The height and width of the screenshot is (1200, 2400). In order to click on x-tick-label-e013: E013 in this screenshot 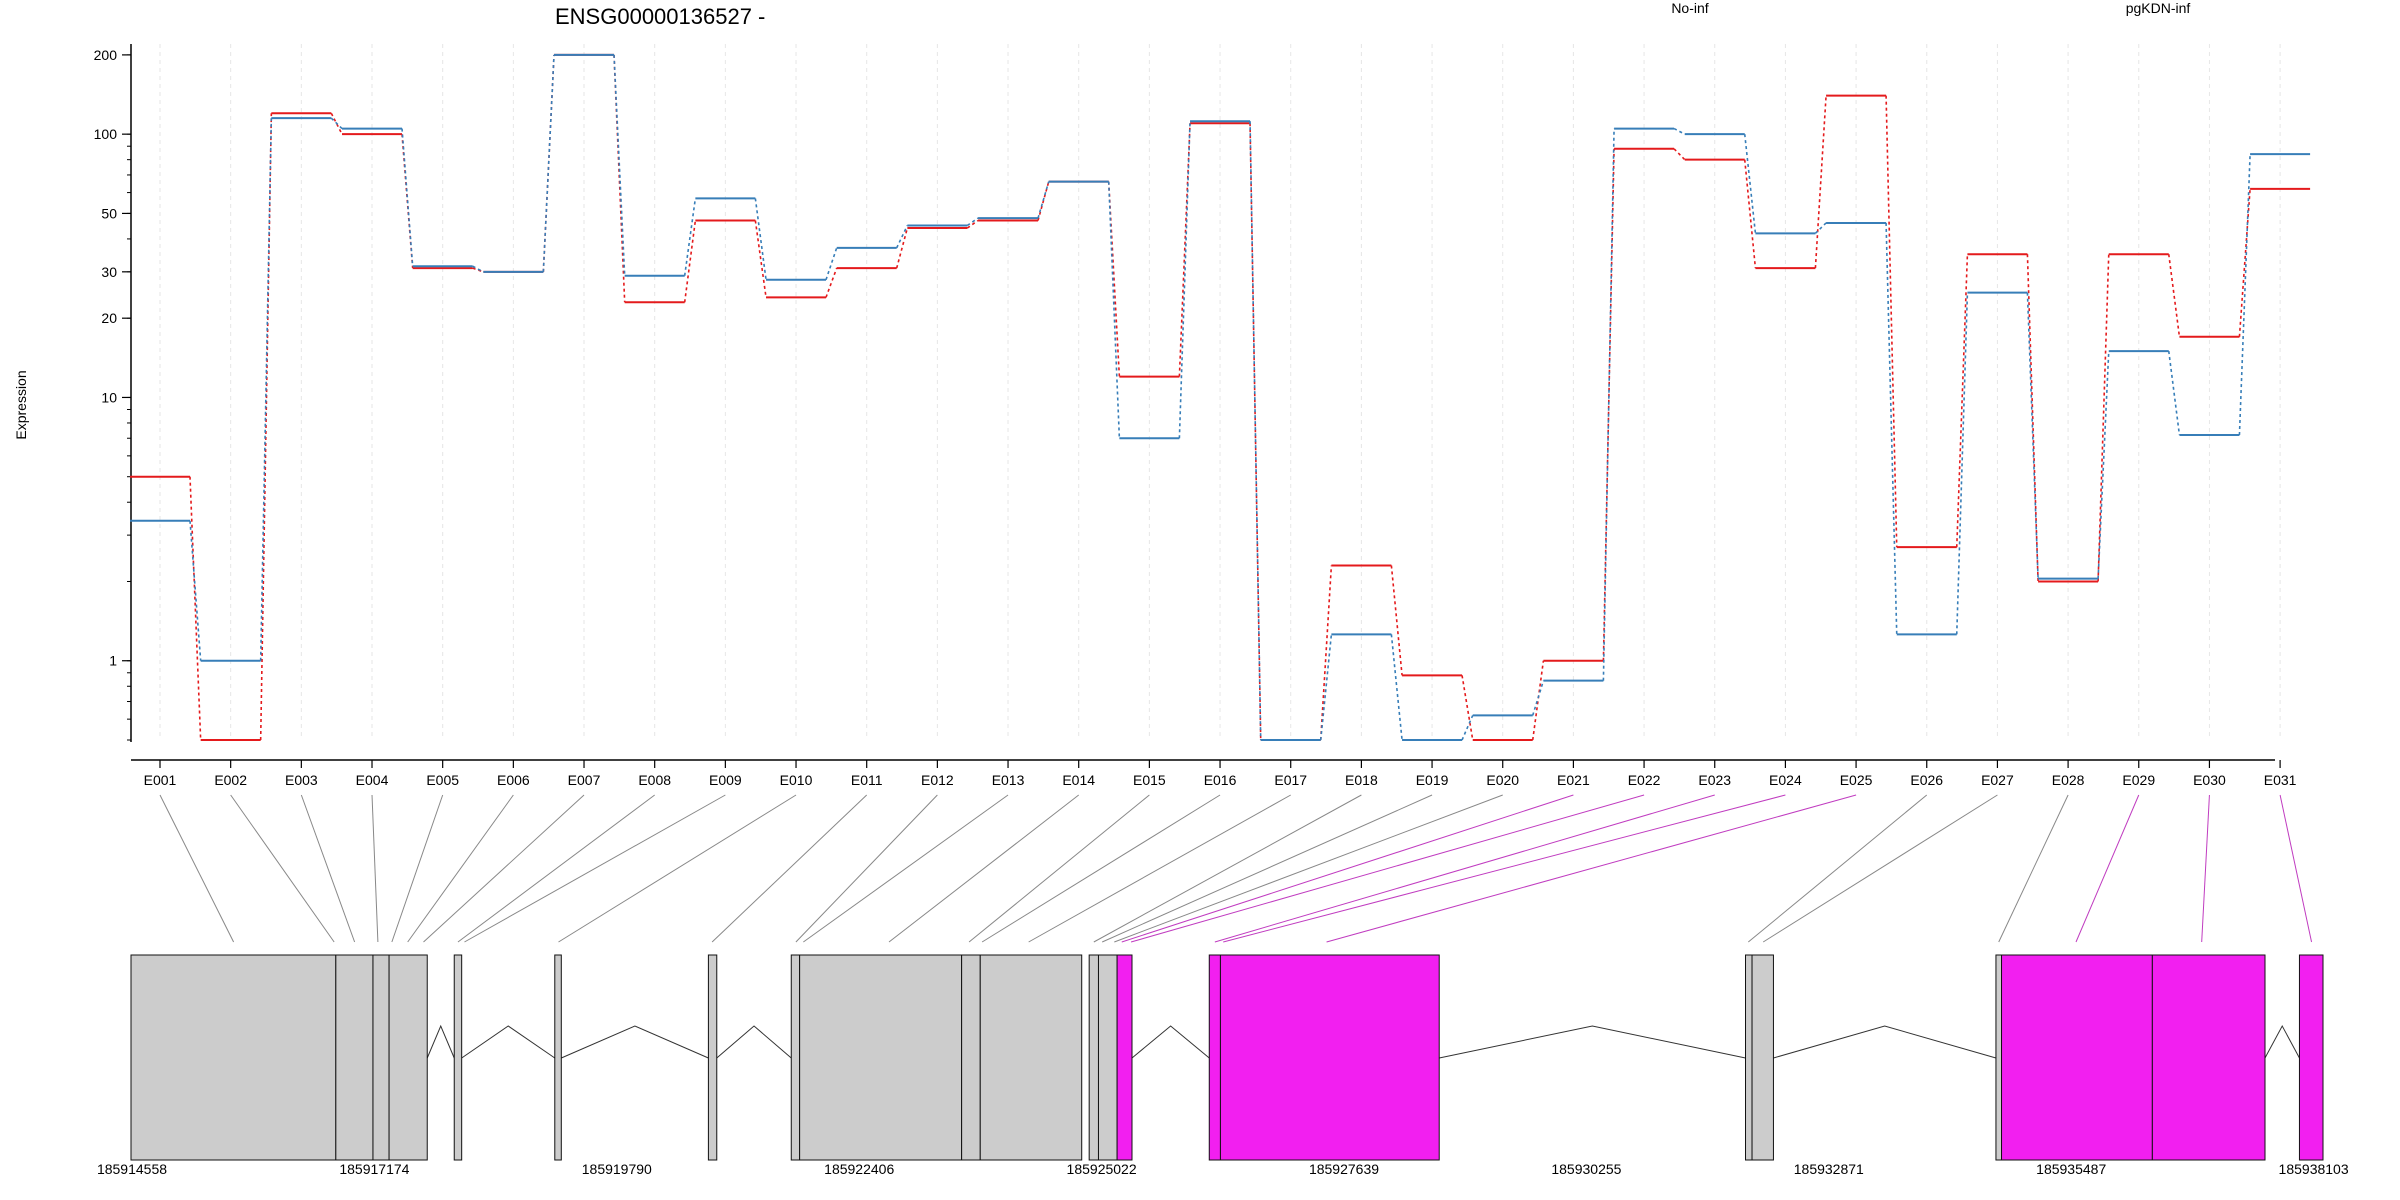, I will do `click(1008, 780)`.